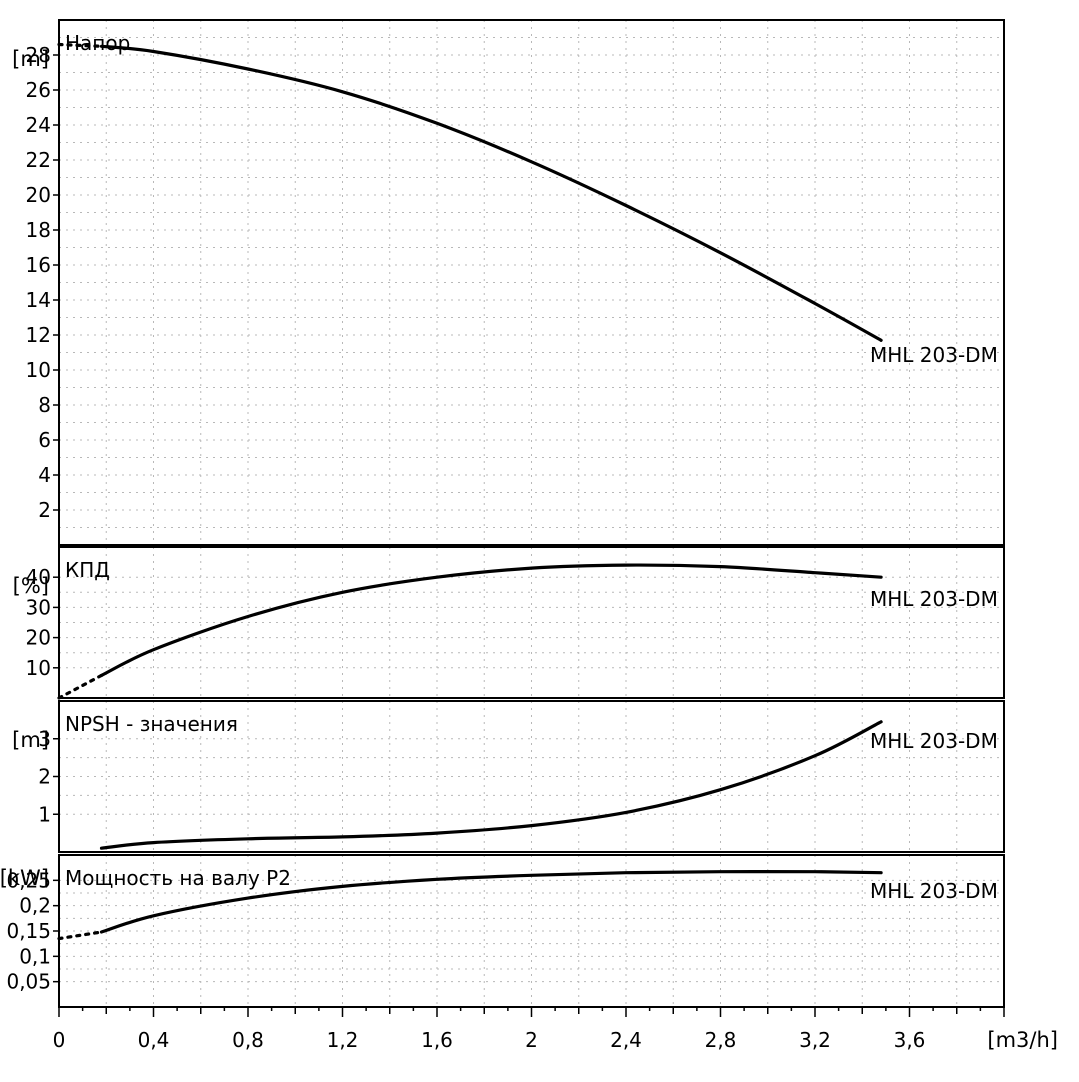 This screenshot has width=1079, height=1082. Describe the element at coordinates (38, 265) in the screenshot. I see `y-tick-label: 16` at that location.